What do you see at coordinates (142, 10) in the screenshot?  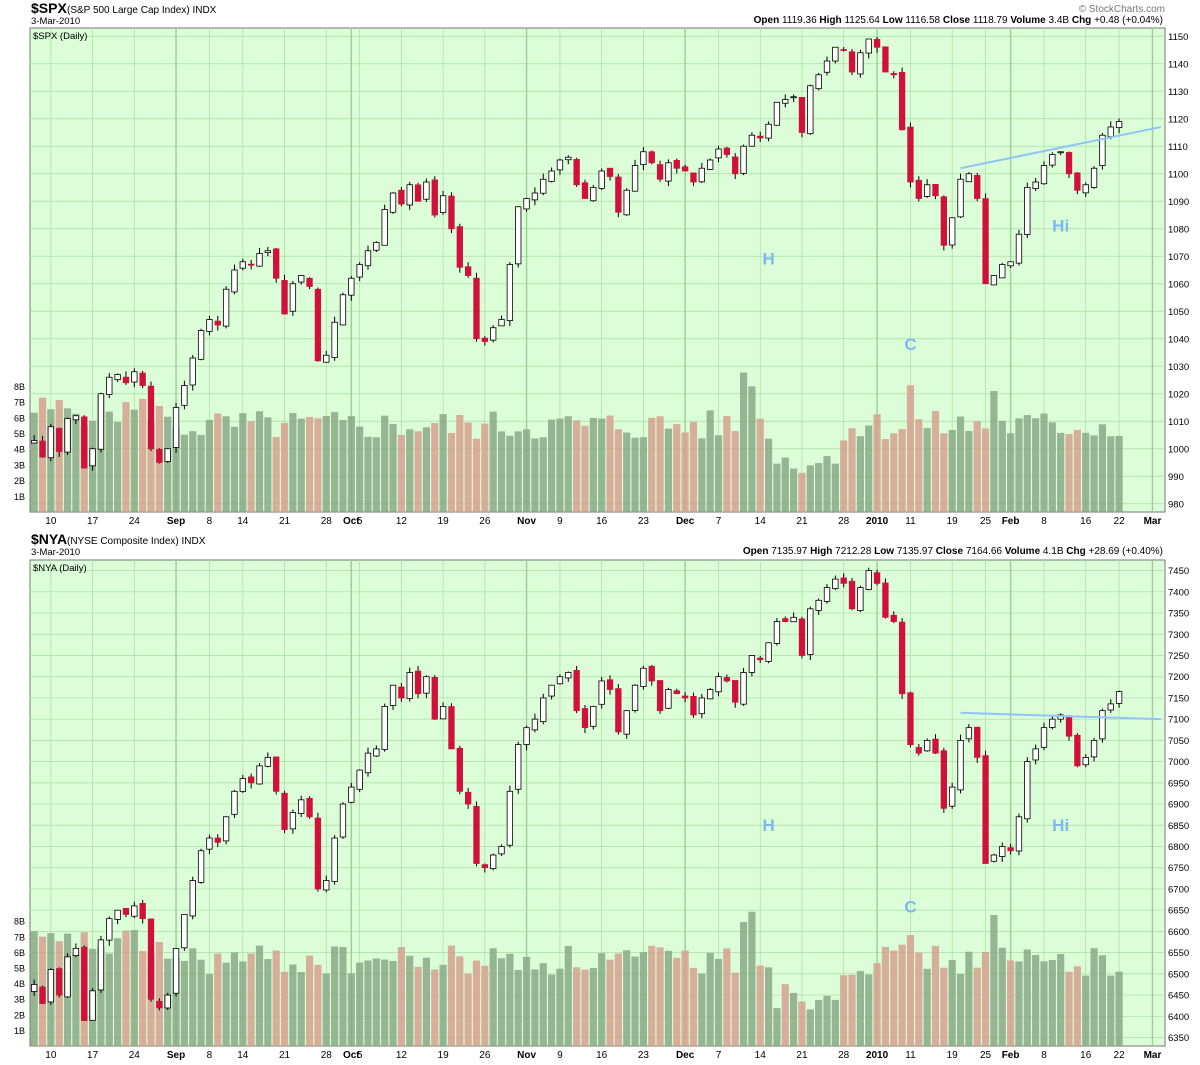 I see `index-name: (S&P 500 Large Cap Index) INDX` at bounding box center [142, 10].